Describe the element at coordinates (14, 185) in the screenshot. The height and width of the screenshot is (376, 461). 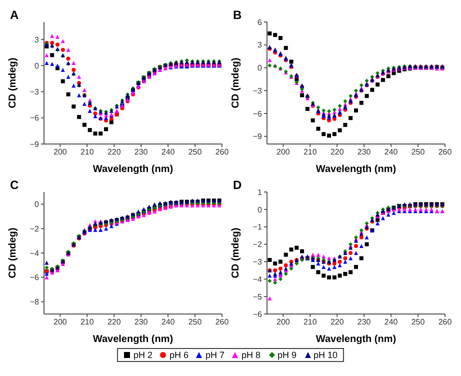
I see `chart-title: C` at that location.